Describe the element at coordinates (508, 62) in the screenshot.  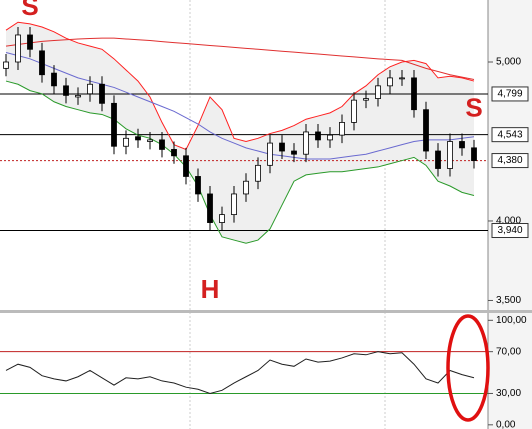
I see `y-tick-label: 5,000` at that location.